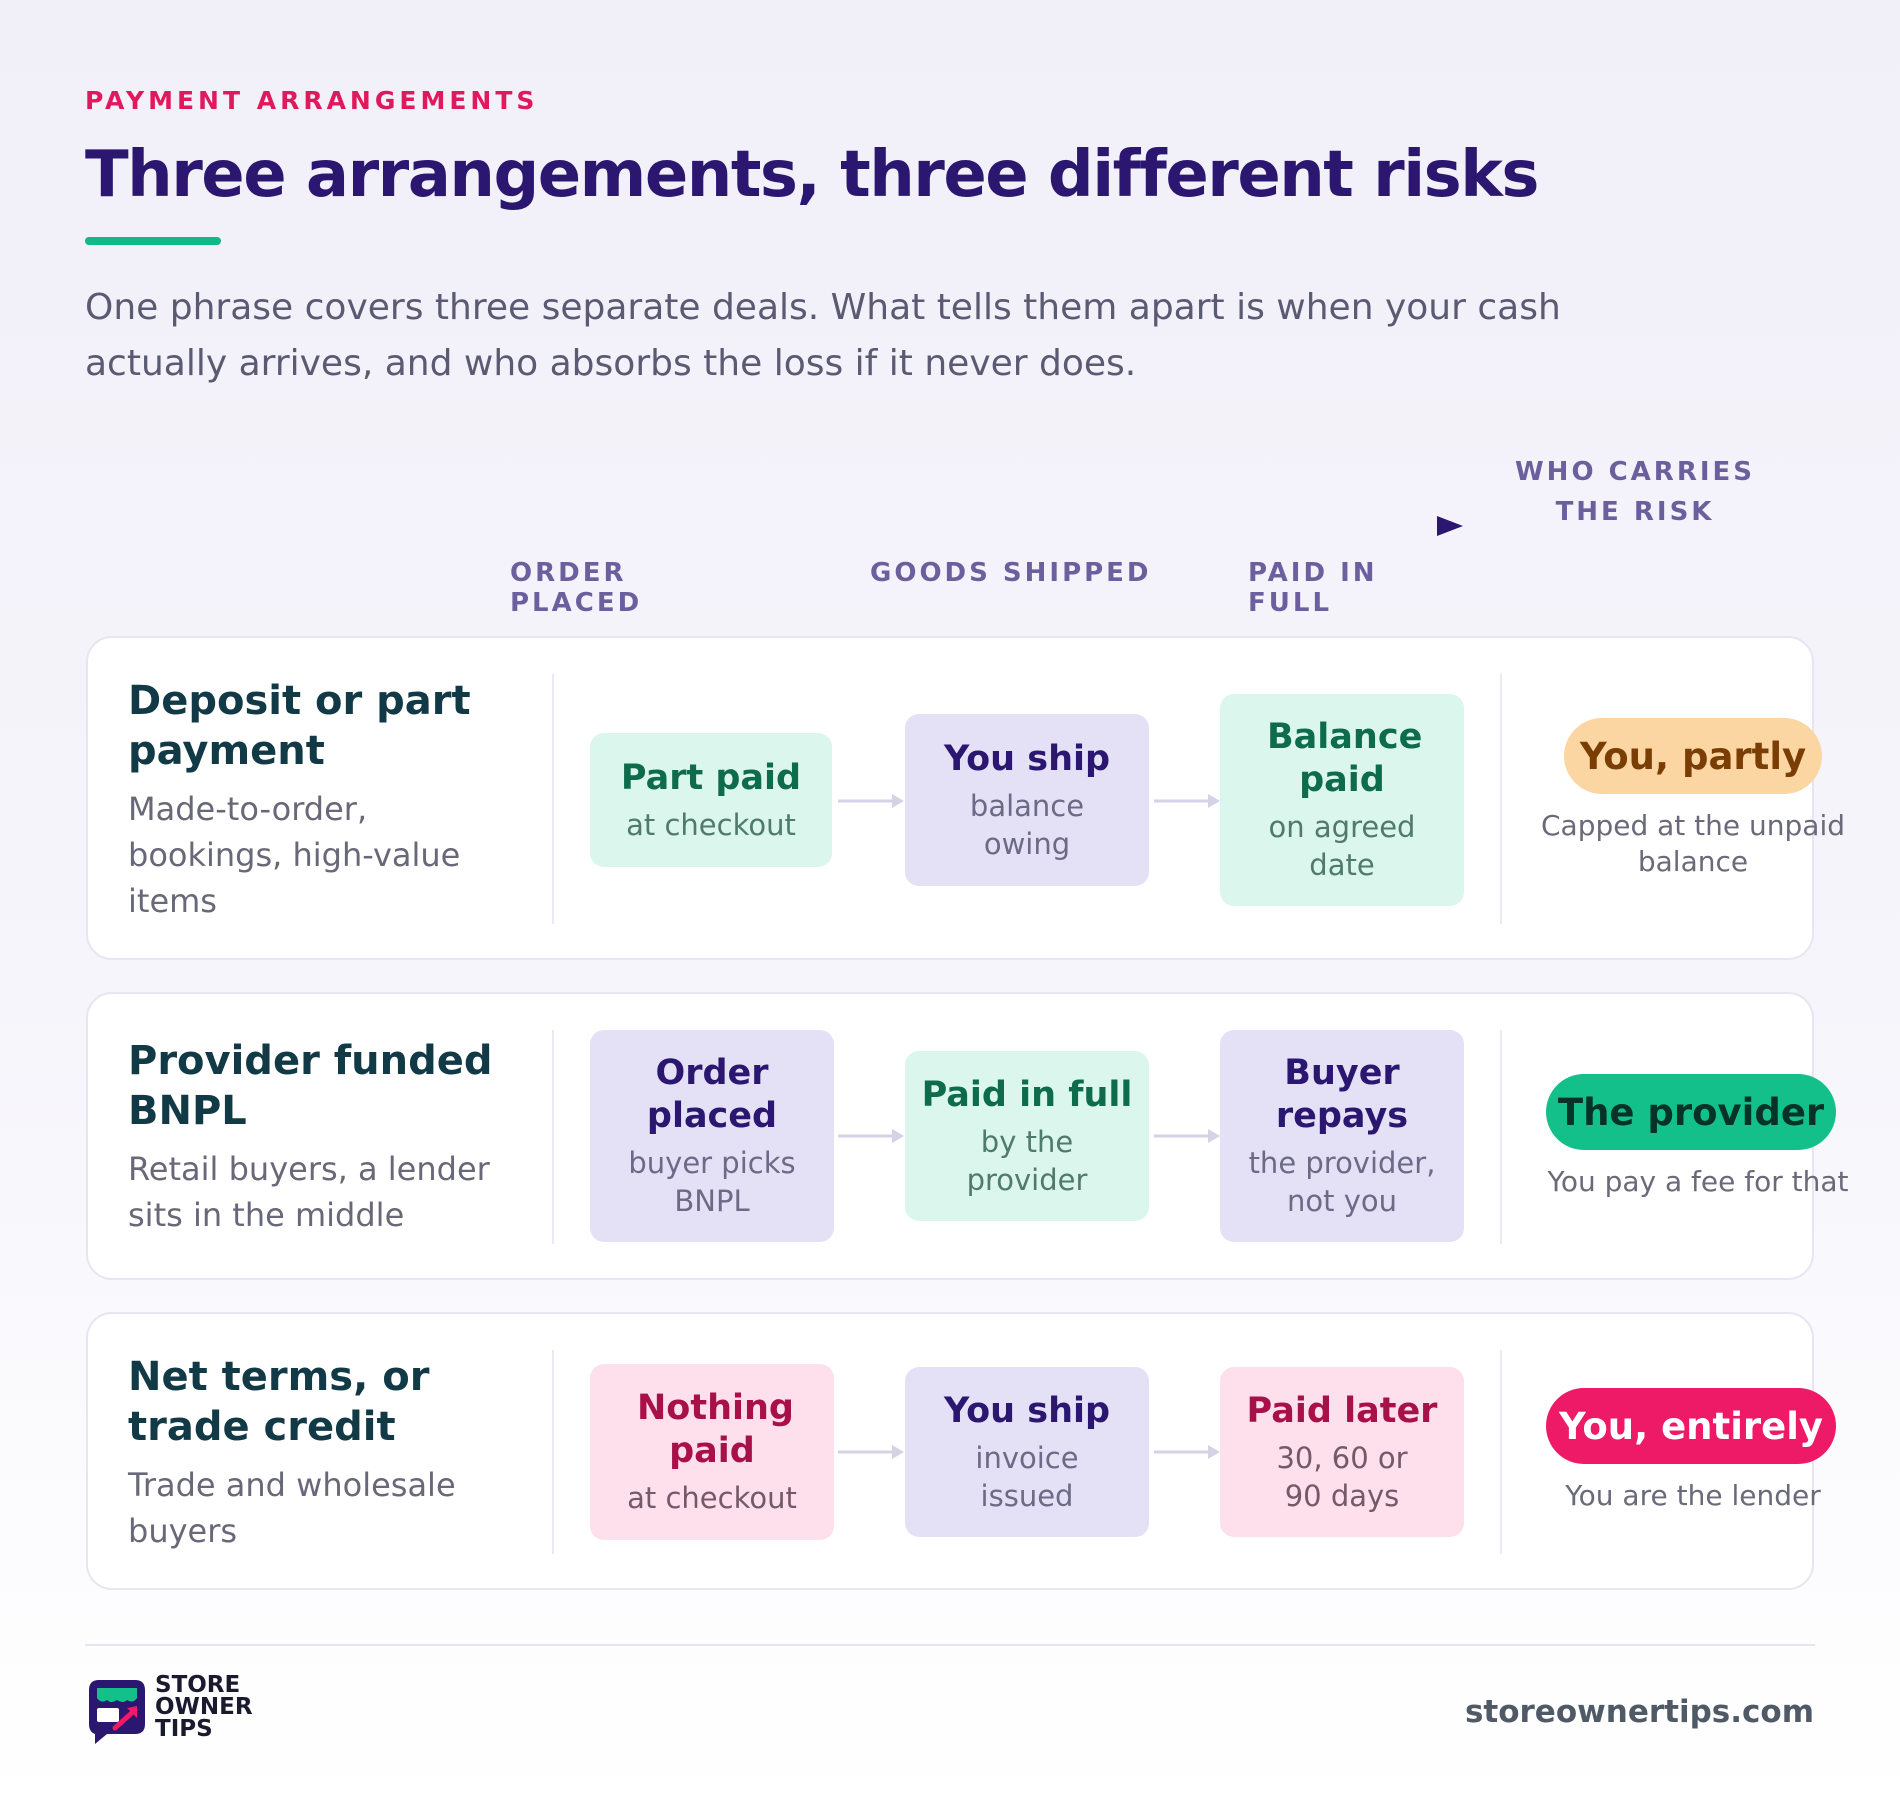 The height and width of the screenshot is (1804, 1900). Describe the element at coordinates (1698, 1181) in the screenshot. I see `risk-note: You pay a fee for that` at that location.